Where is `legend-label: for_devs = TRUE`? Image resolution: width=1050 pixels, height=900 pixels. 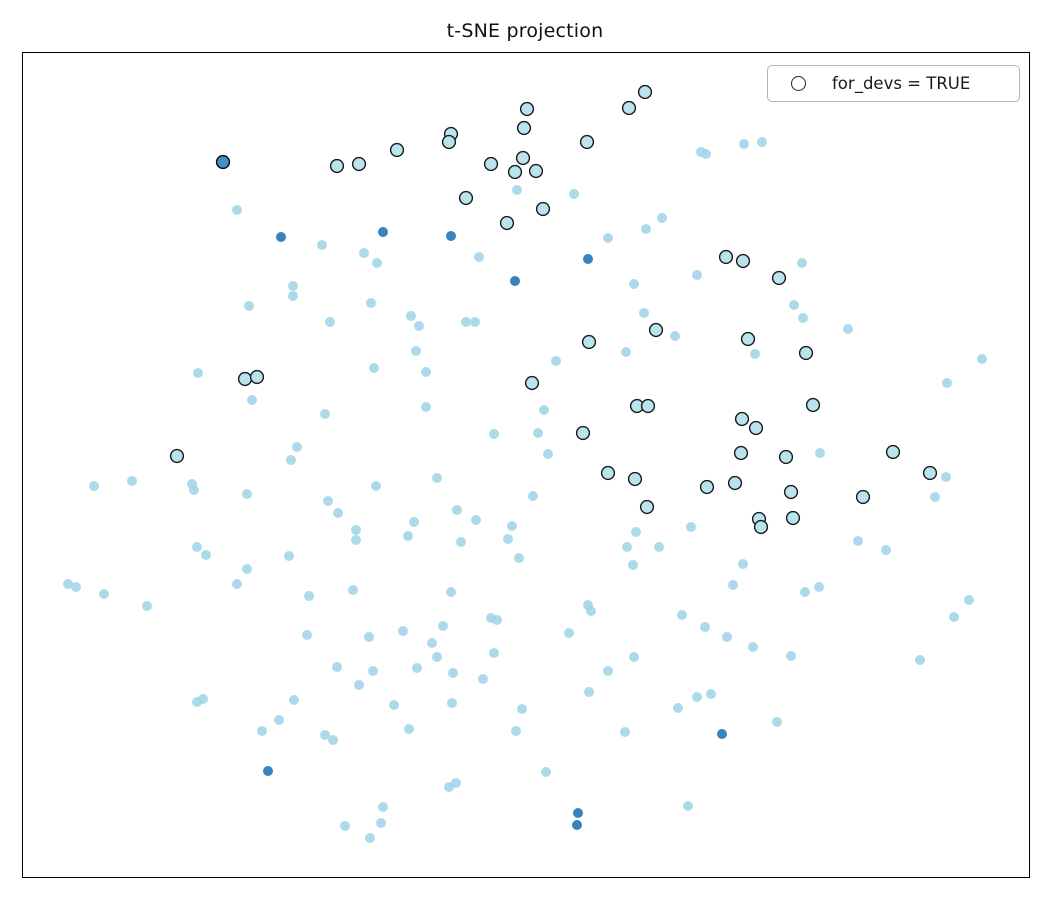 legend-label: for_devs = TRUE is located at coordinates (901, 83).